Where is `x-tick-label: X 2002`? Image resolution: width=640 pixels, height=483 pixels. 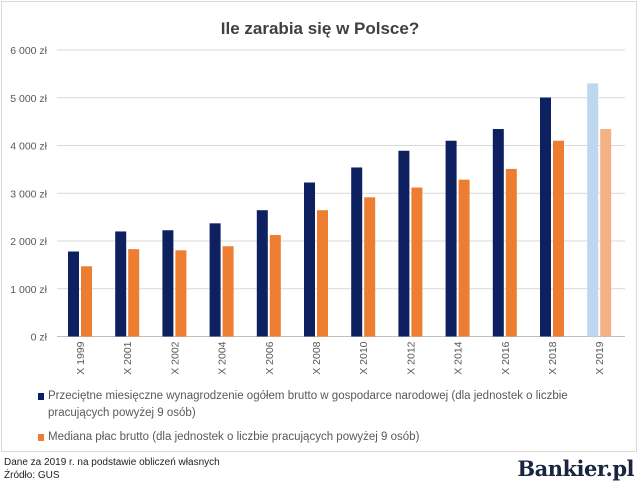
x-tick-label: X 2002 is located at coordinates (175, 357).